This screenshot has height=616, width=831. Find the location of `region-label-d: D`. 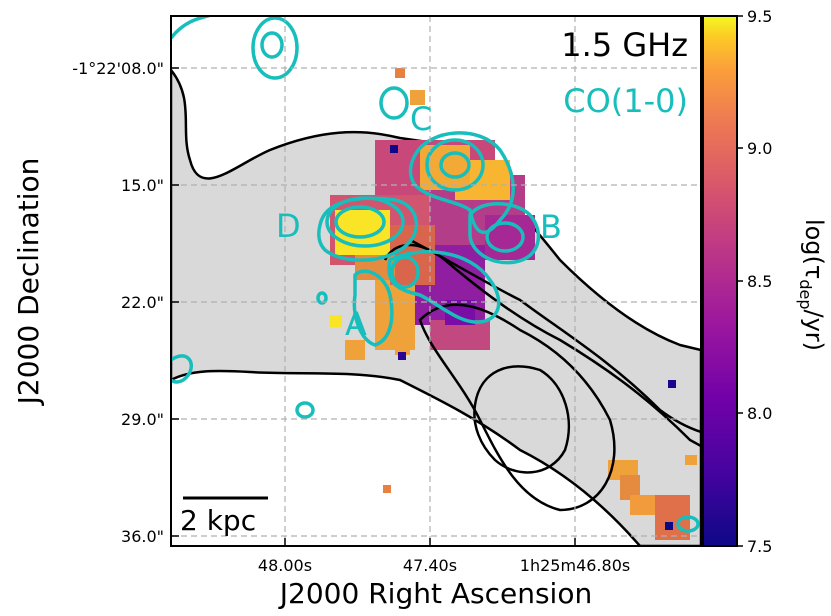

region-label-d: D is located at coordinates (288, 226).